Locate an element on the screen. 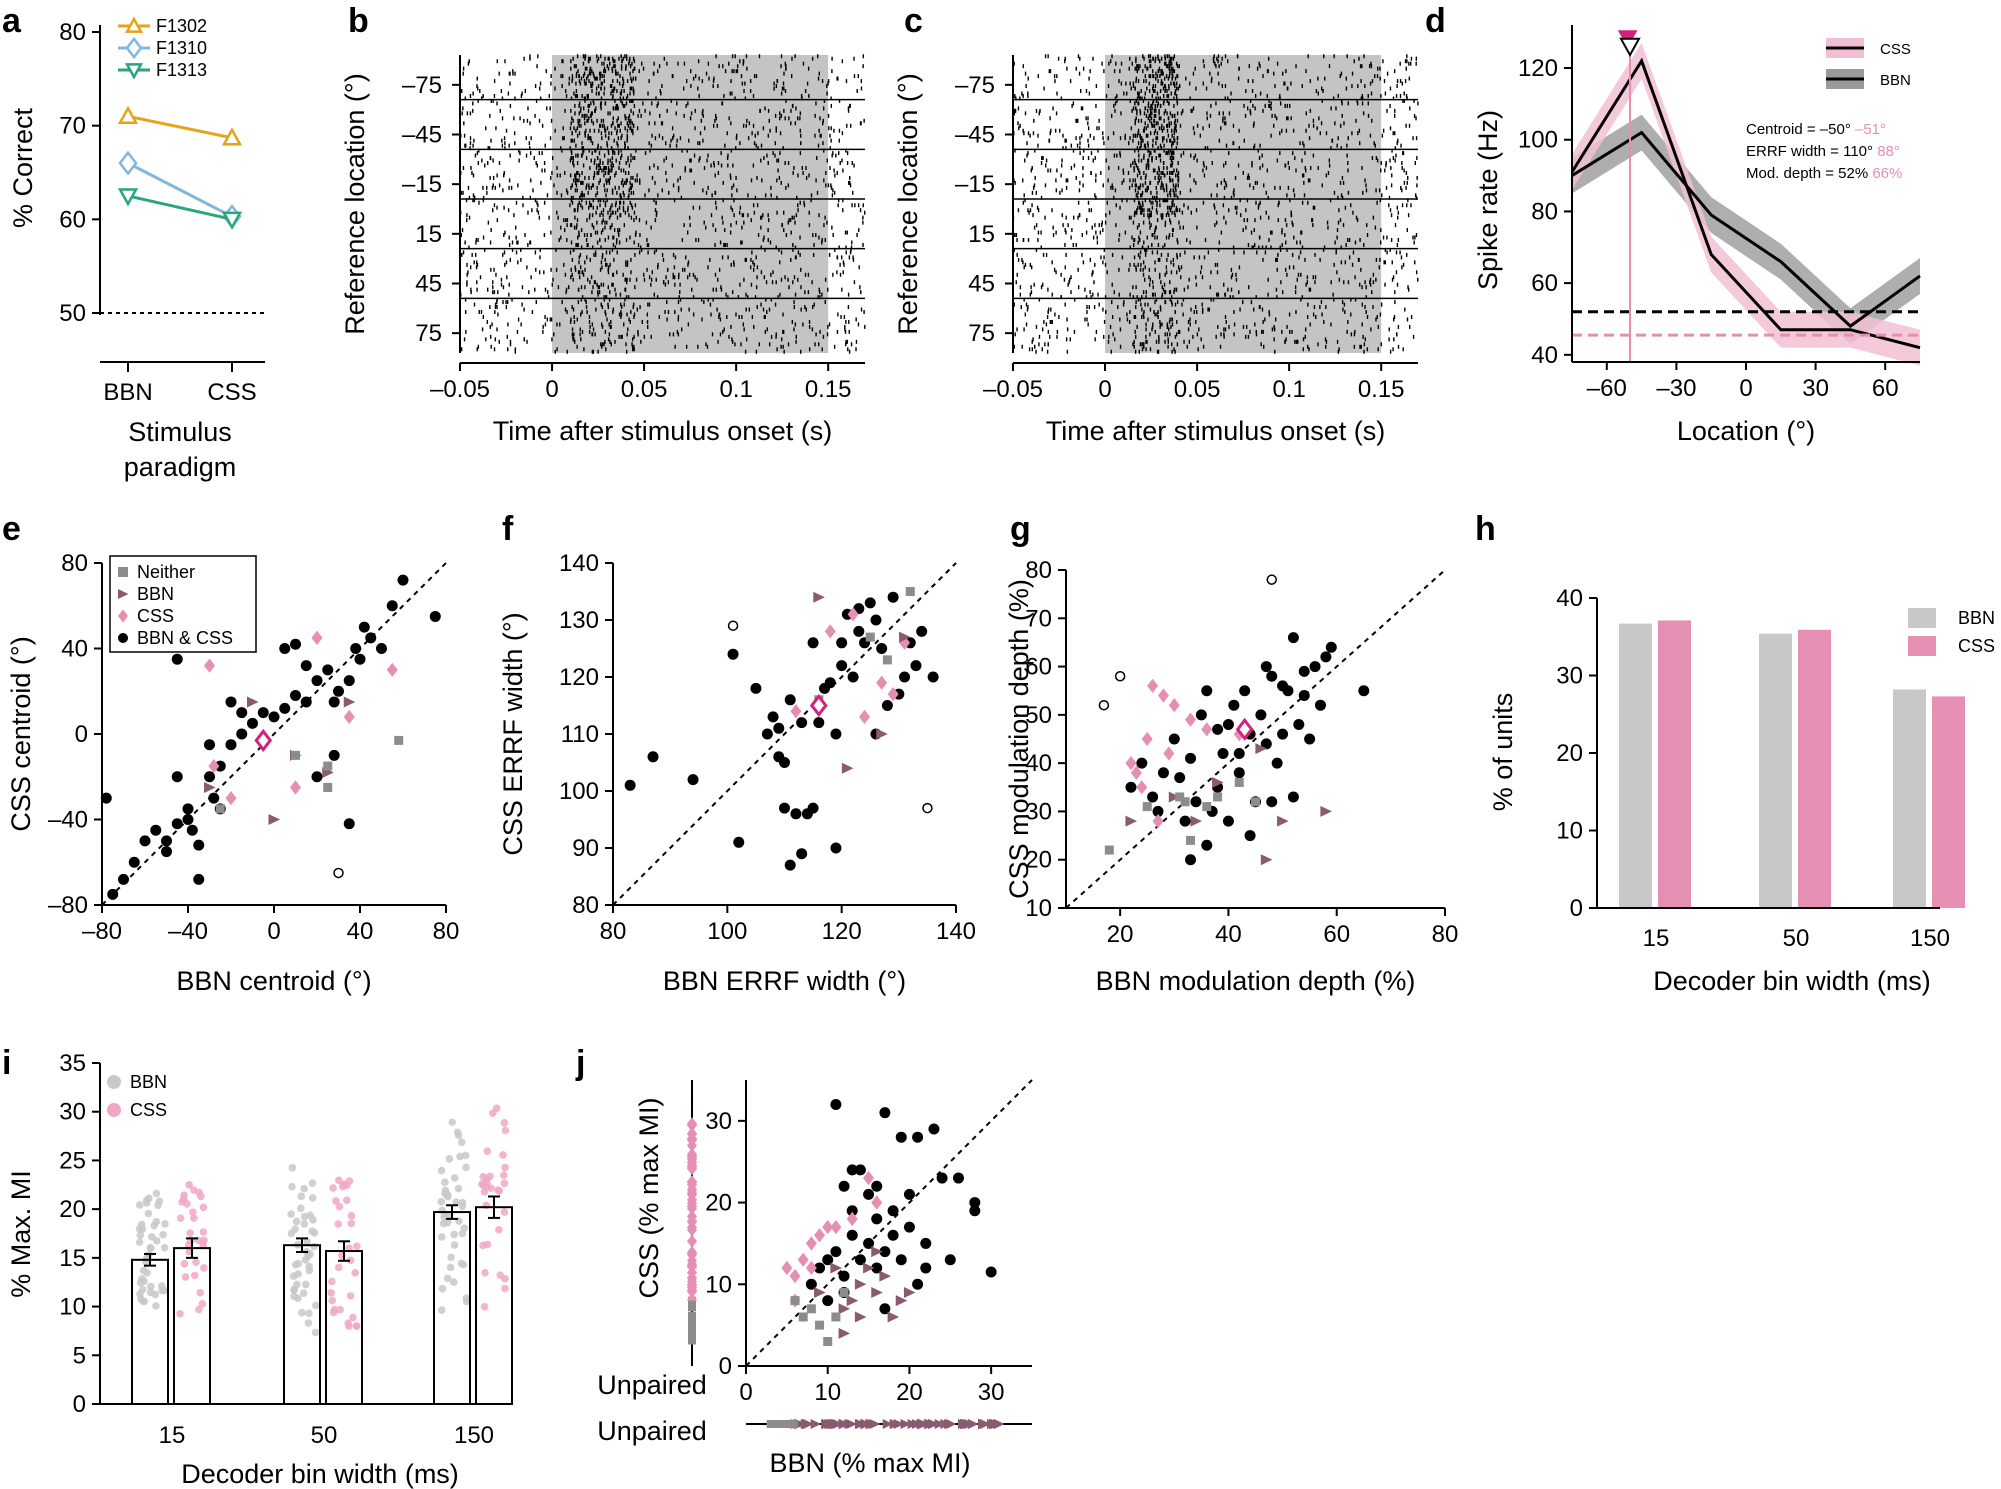  series-line-F1302 is located at coordinates (180, 127).